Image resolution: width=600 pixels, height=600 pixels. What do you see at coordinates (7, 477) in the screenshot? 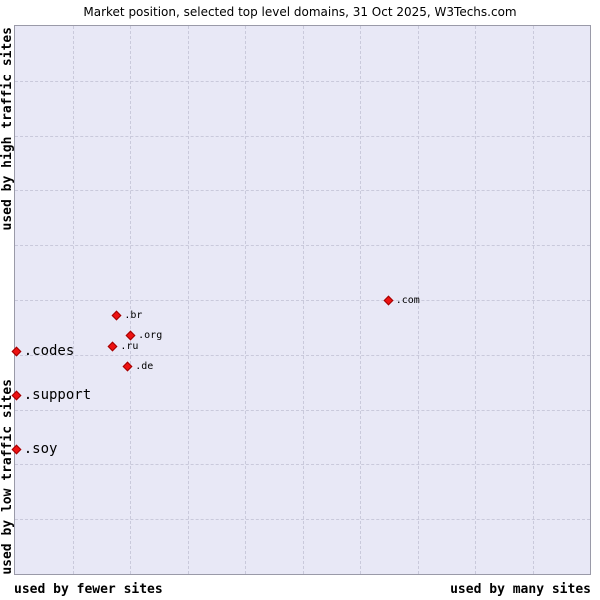
I see `y-axis-label-low-traffic: used by low traffic sites` at bounding box center [7, 477].